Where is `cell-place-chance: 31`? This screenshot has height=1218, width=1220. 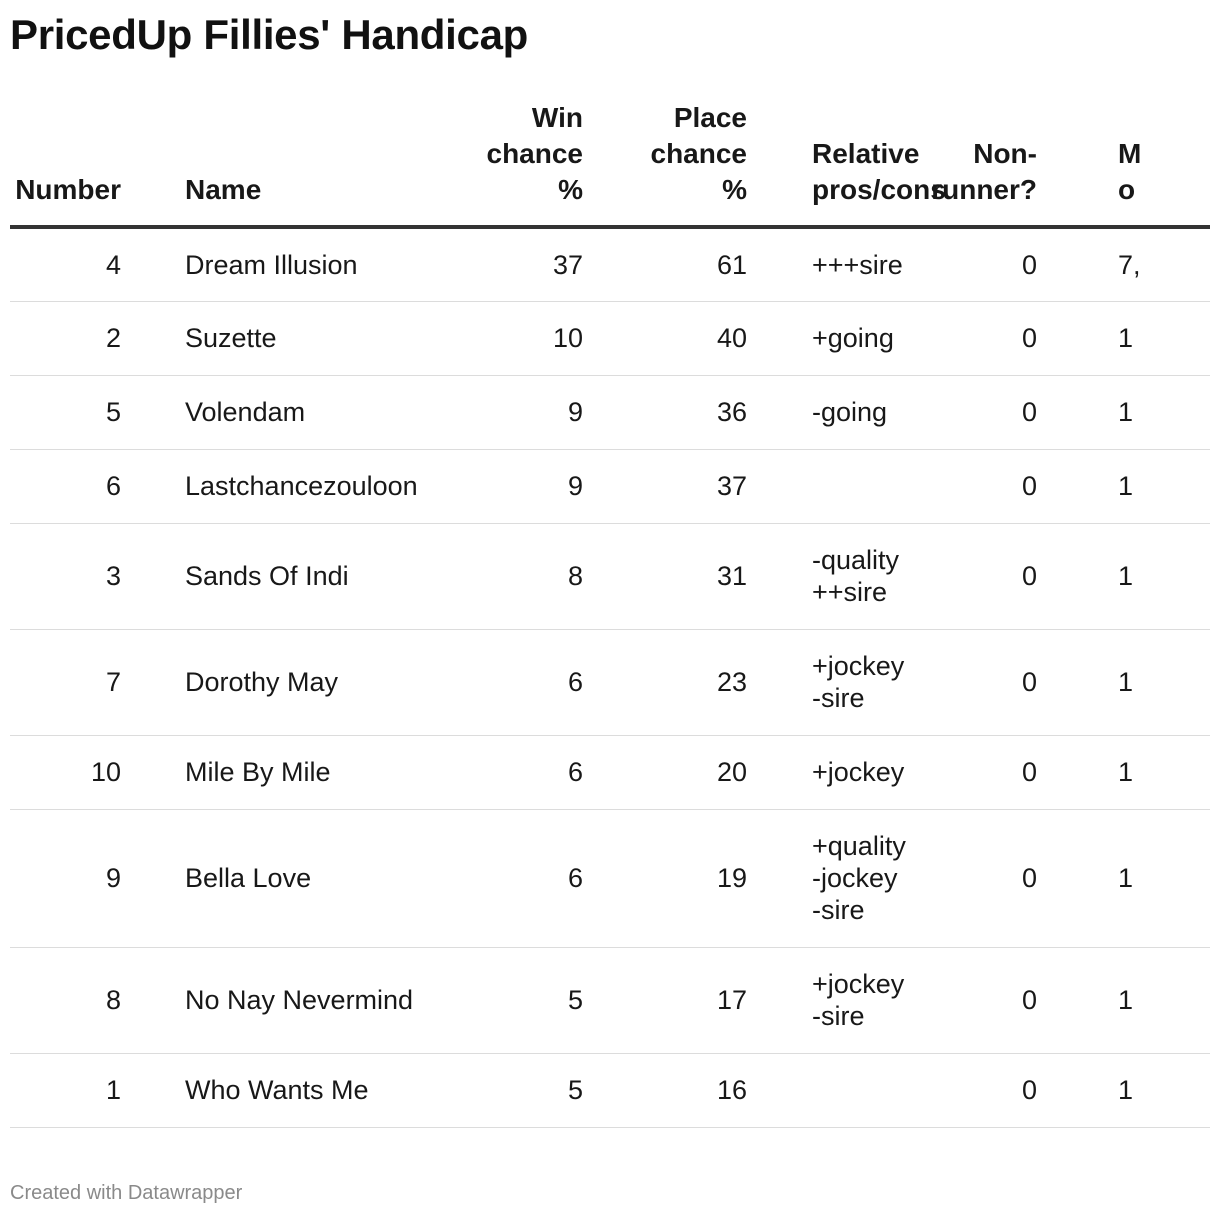
cell-place-chance: 31 is located at coordinates (673, 576).